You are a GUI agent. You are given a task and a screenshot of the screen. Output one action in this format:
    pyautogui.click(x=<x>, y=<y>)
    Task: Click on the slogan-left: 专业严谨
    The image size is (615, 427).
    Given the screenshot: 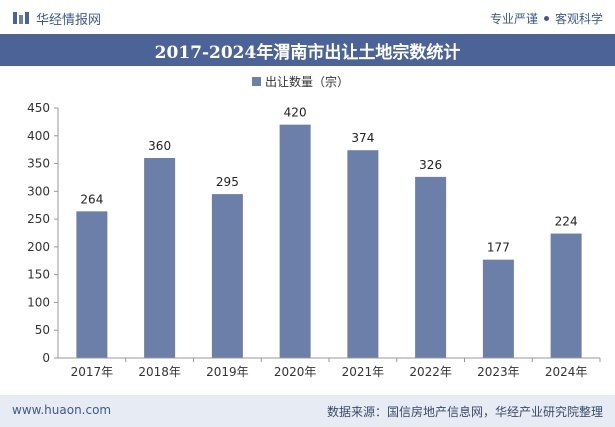 What is the action you would take?
    pyautogui.click(x=513, y=18)
    